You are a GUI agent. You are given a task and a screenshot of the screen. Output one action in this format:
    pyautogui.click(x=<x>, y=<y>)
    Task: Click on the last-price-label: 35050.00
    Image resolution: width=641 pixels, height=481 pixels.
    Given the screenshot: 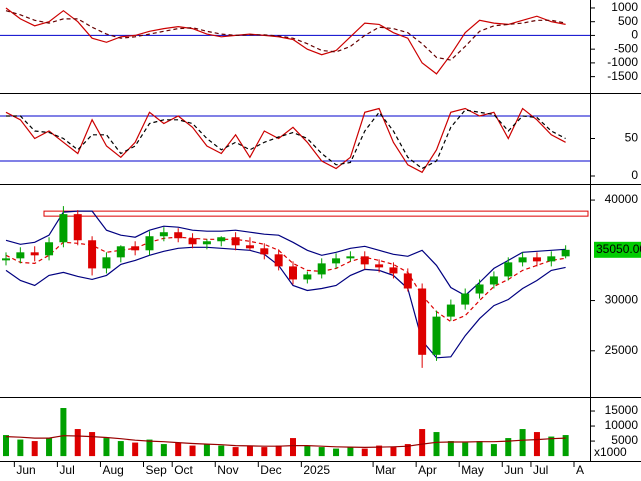 What is the action you would take?
    pyautogui.click(x=618, y=249)
    